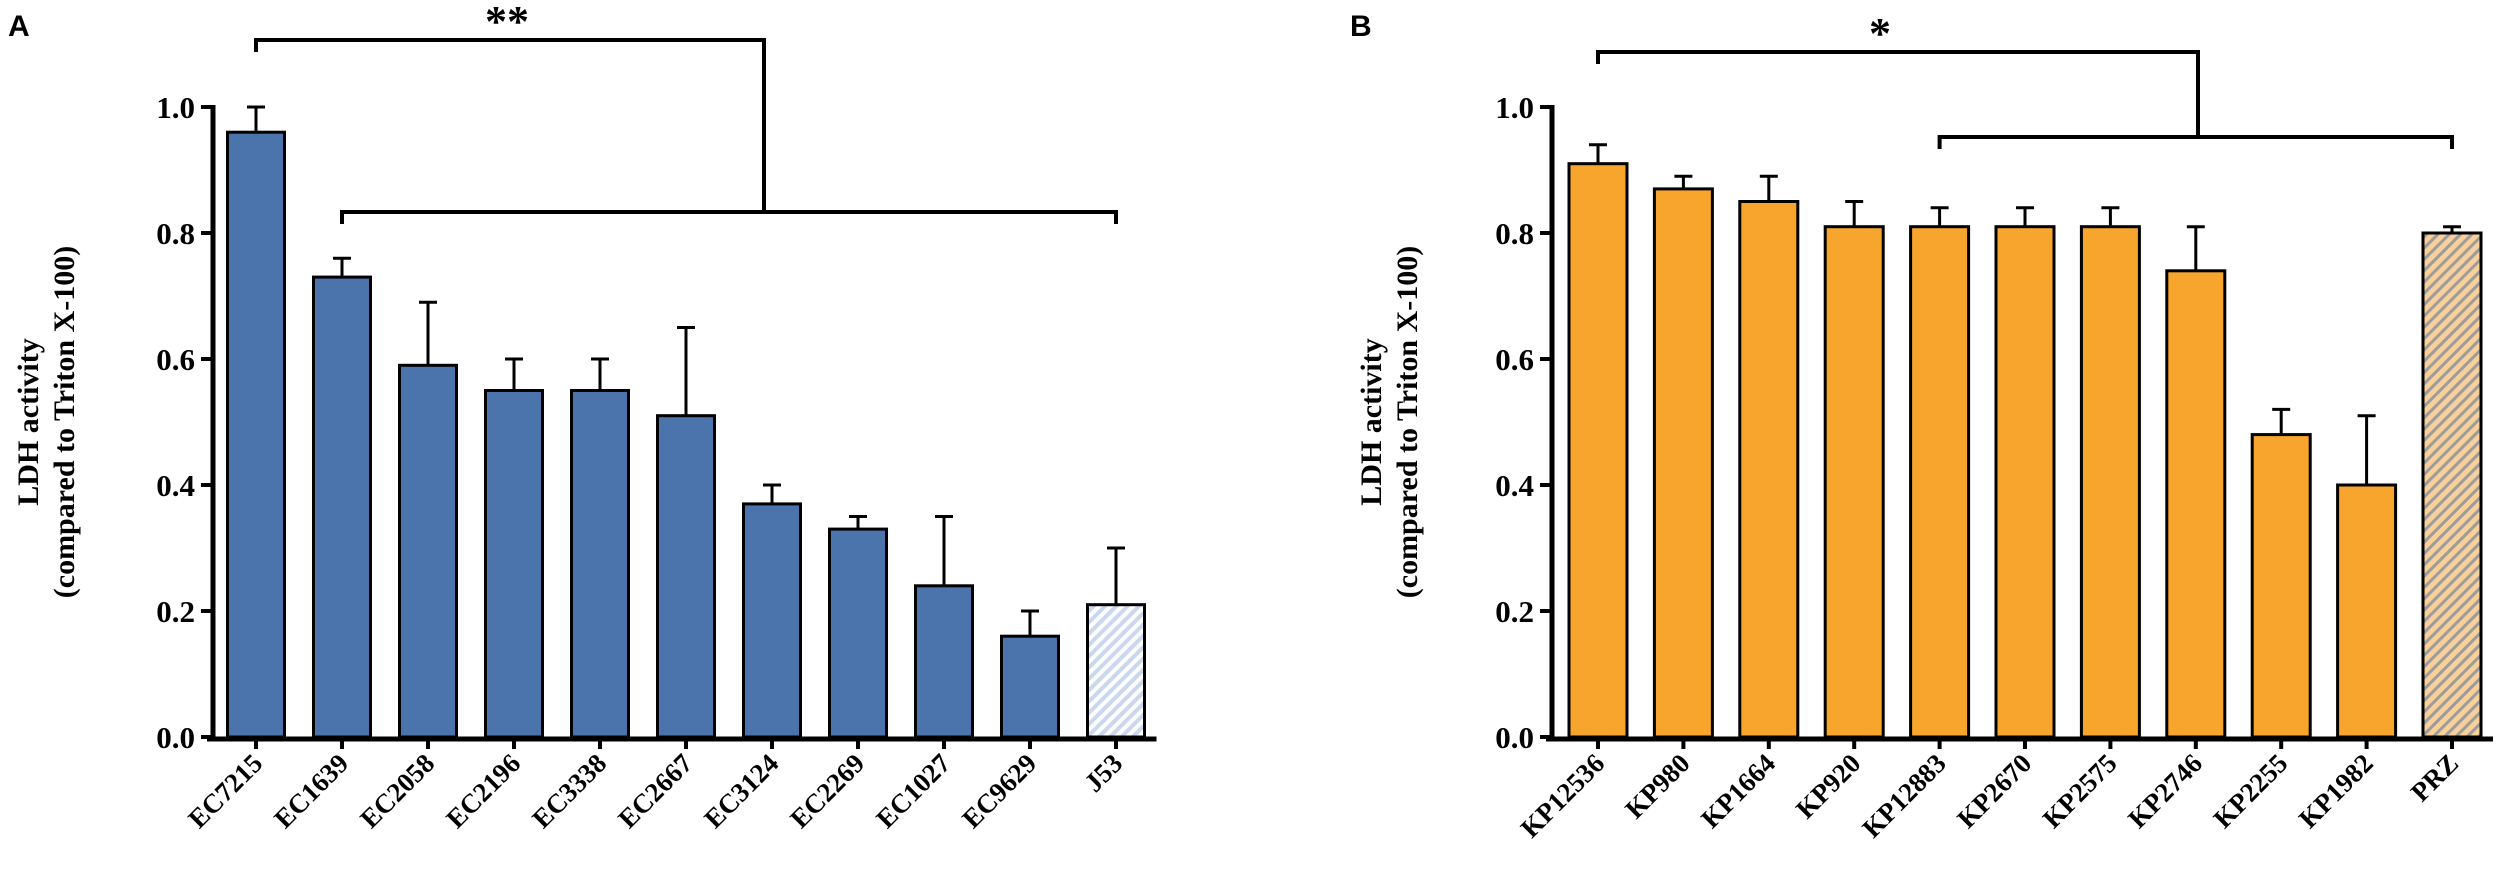  I want to click on bar-KP980, so click(1683, 463).